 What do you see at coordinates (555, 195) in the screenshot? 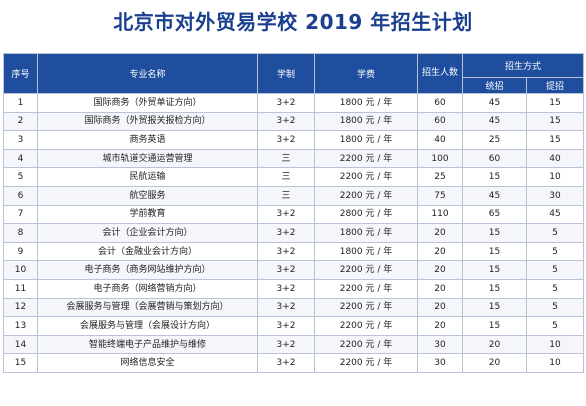
I see `cell-early: 30` at bounding box center [555, 195].